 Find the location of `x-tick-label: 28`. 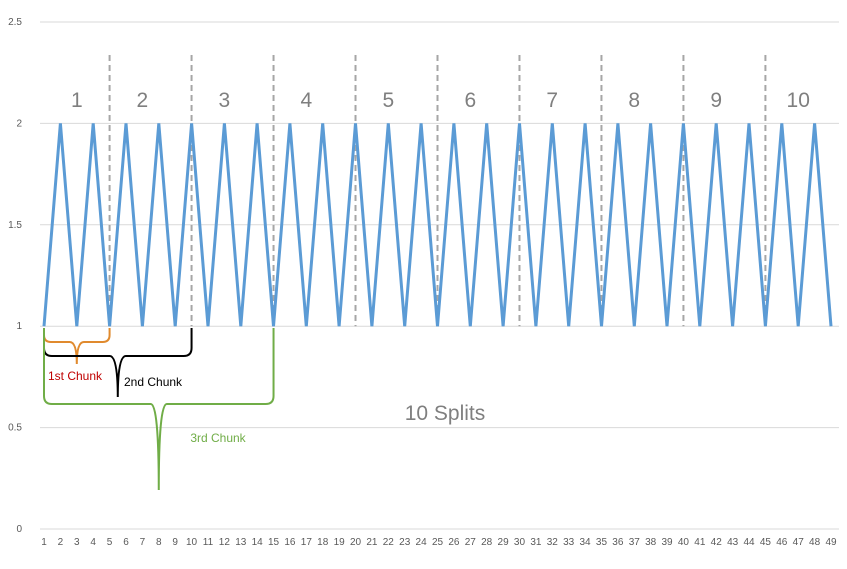

x-tick-label: 28 is located at coordinates (487, 542).